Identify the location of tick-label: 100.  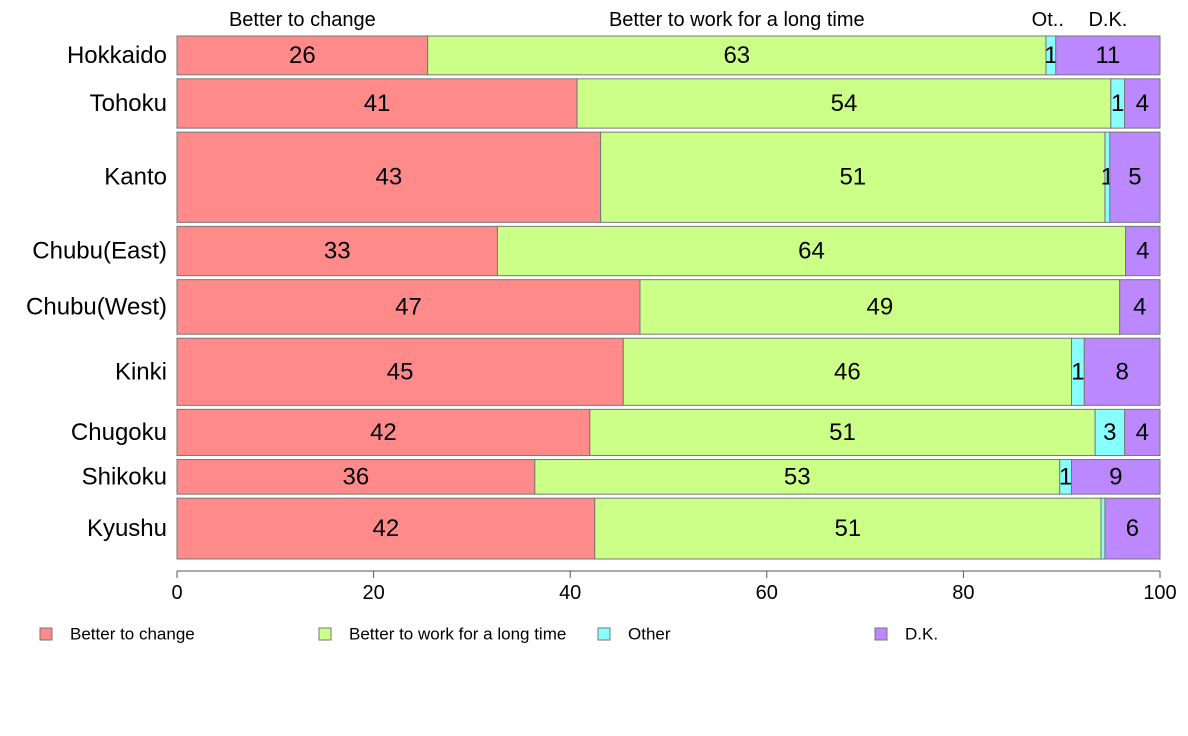
(1159, 593).